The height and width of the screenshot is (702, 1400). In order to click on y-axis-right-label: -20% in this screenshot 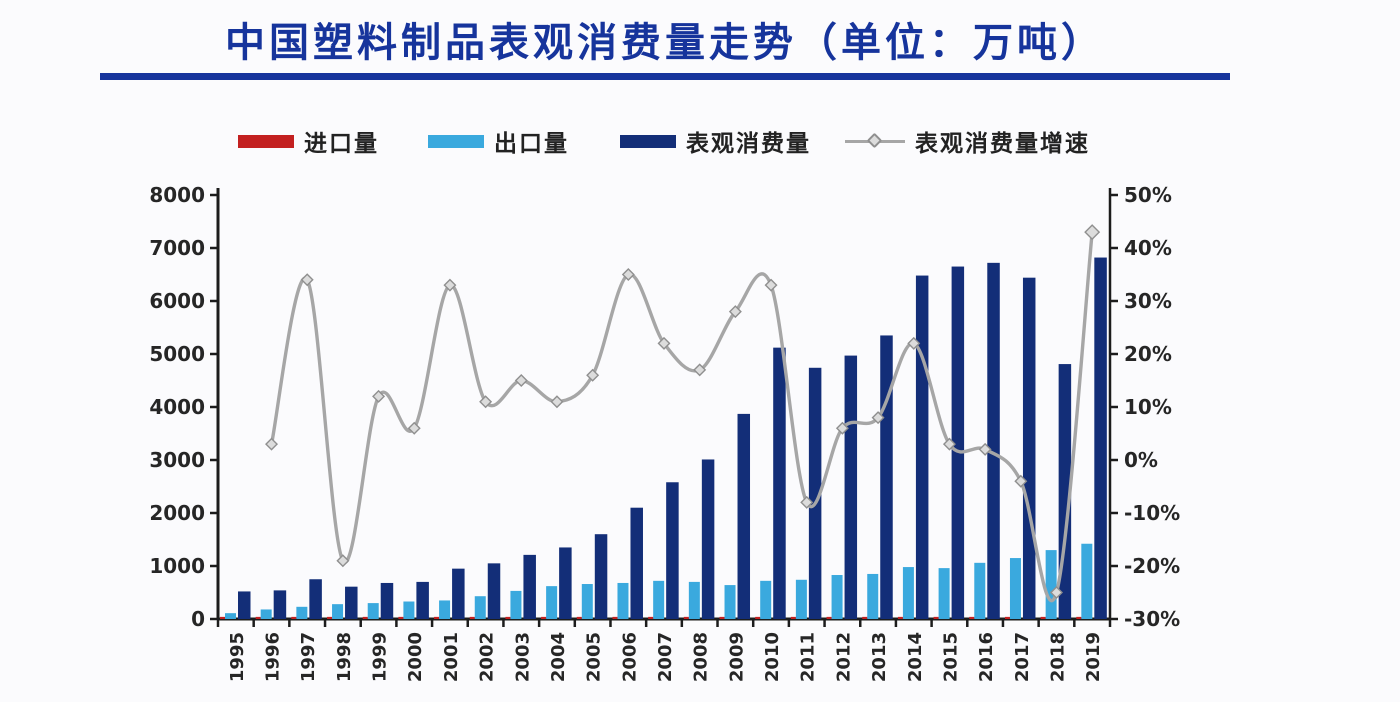, I will do `click(1152, 566)`.